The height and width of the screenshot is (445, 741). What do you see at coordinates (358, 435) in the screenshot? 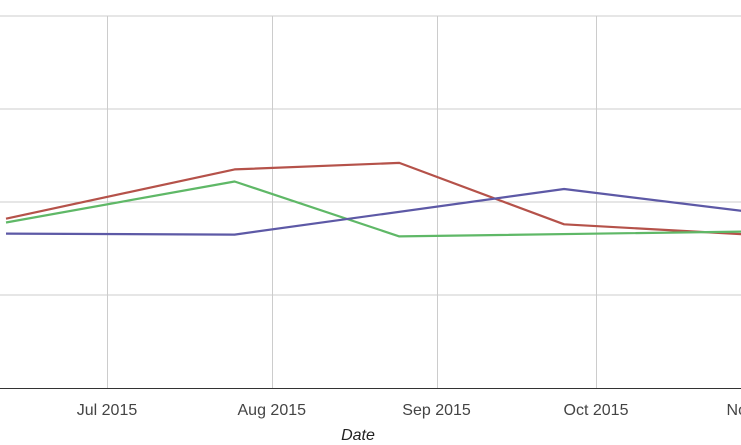
I see `x-axis-title: Date` at bounding box center [358, 435].